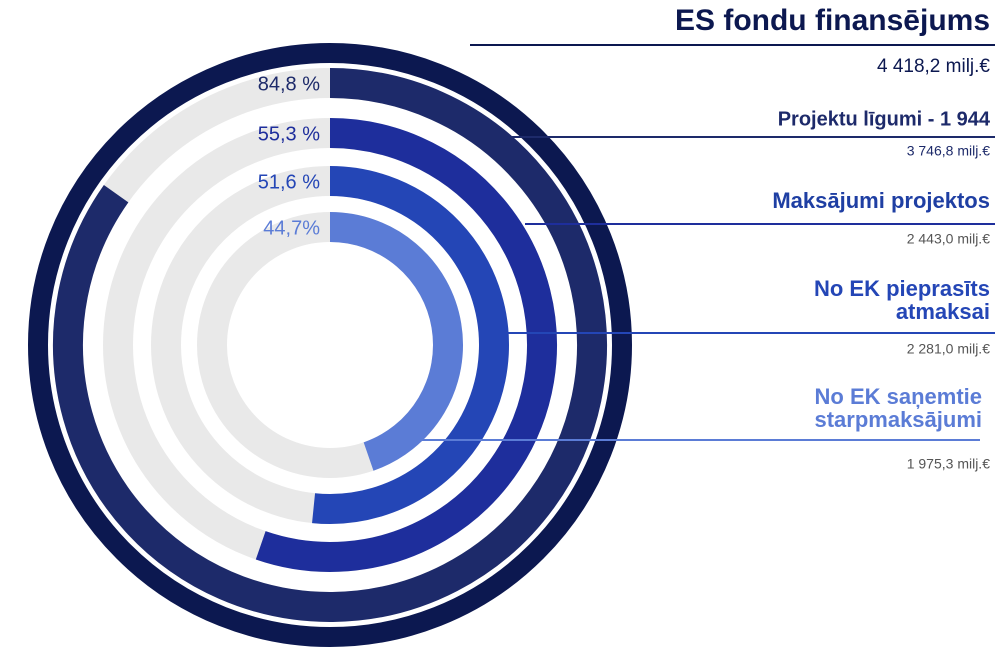 Image resolution: width=995 pixels, height=648 pixels. What do you see at coordinates (948, 239) in the screenshot?
I see `amount-label: 2 443,0 milj.€` at bounding box center [948, 239].